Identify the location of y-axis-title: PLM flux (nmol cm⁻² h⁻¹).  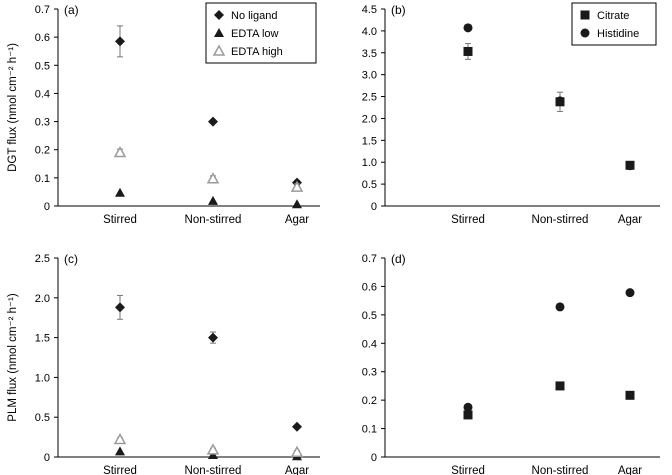
(13, 357).